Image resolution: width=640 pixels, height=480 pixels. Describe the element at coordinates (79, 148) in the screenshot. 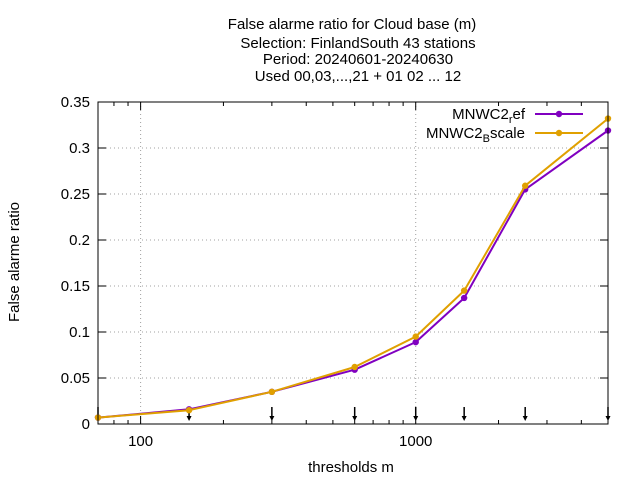

I see `y-tick-label: 0.3` at that location.